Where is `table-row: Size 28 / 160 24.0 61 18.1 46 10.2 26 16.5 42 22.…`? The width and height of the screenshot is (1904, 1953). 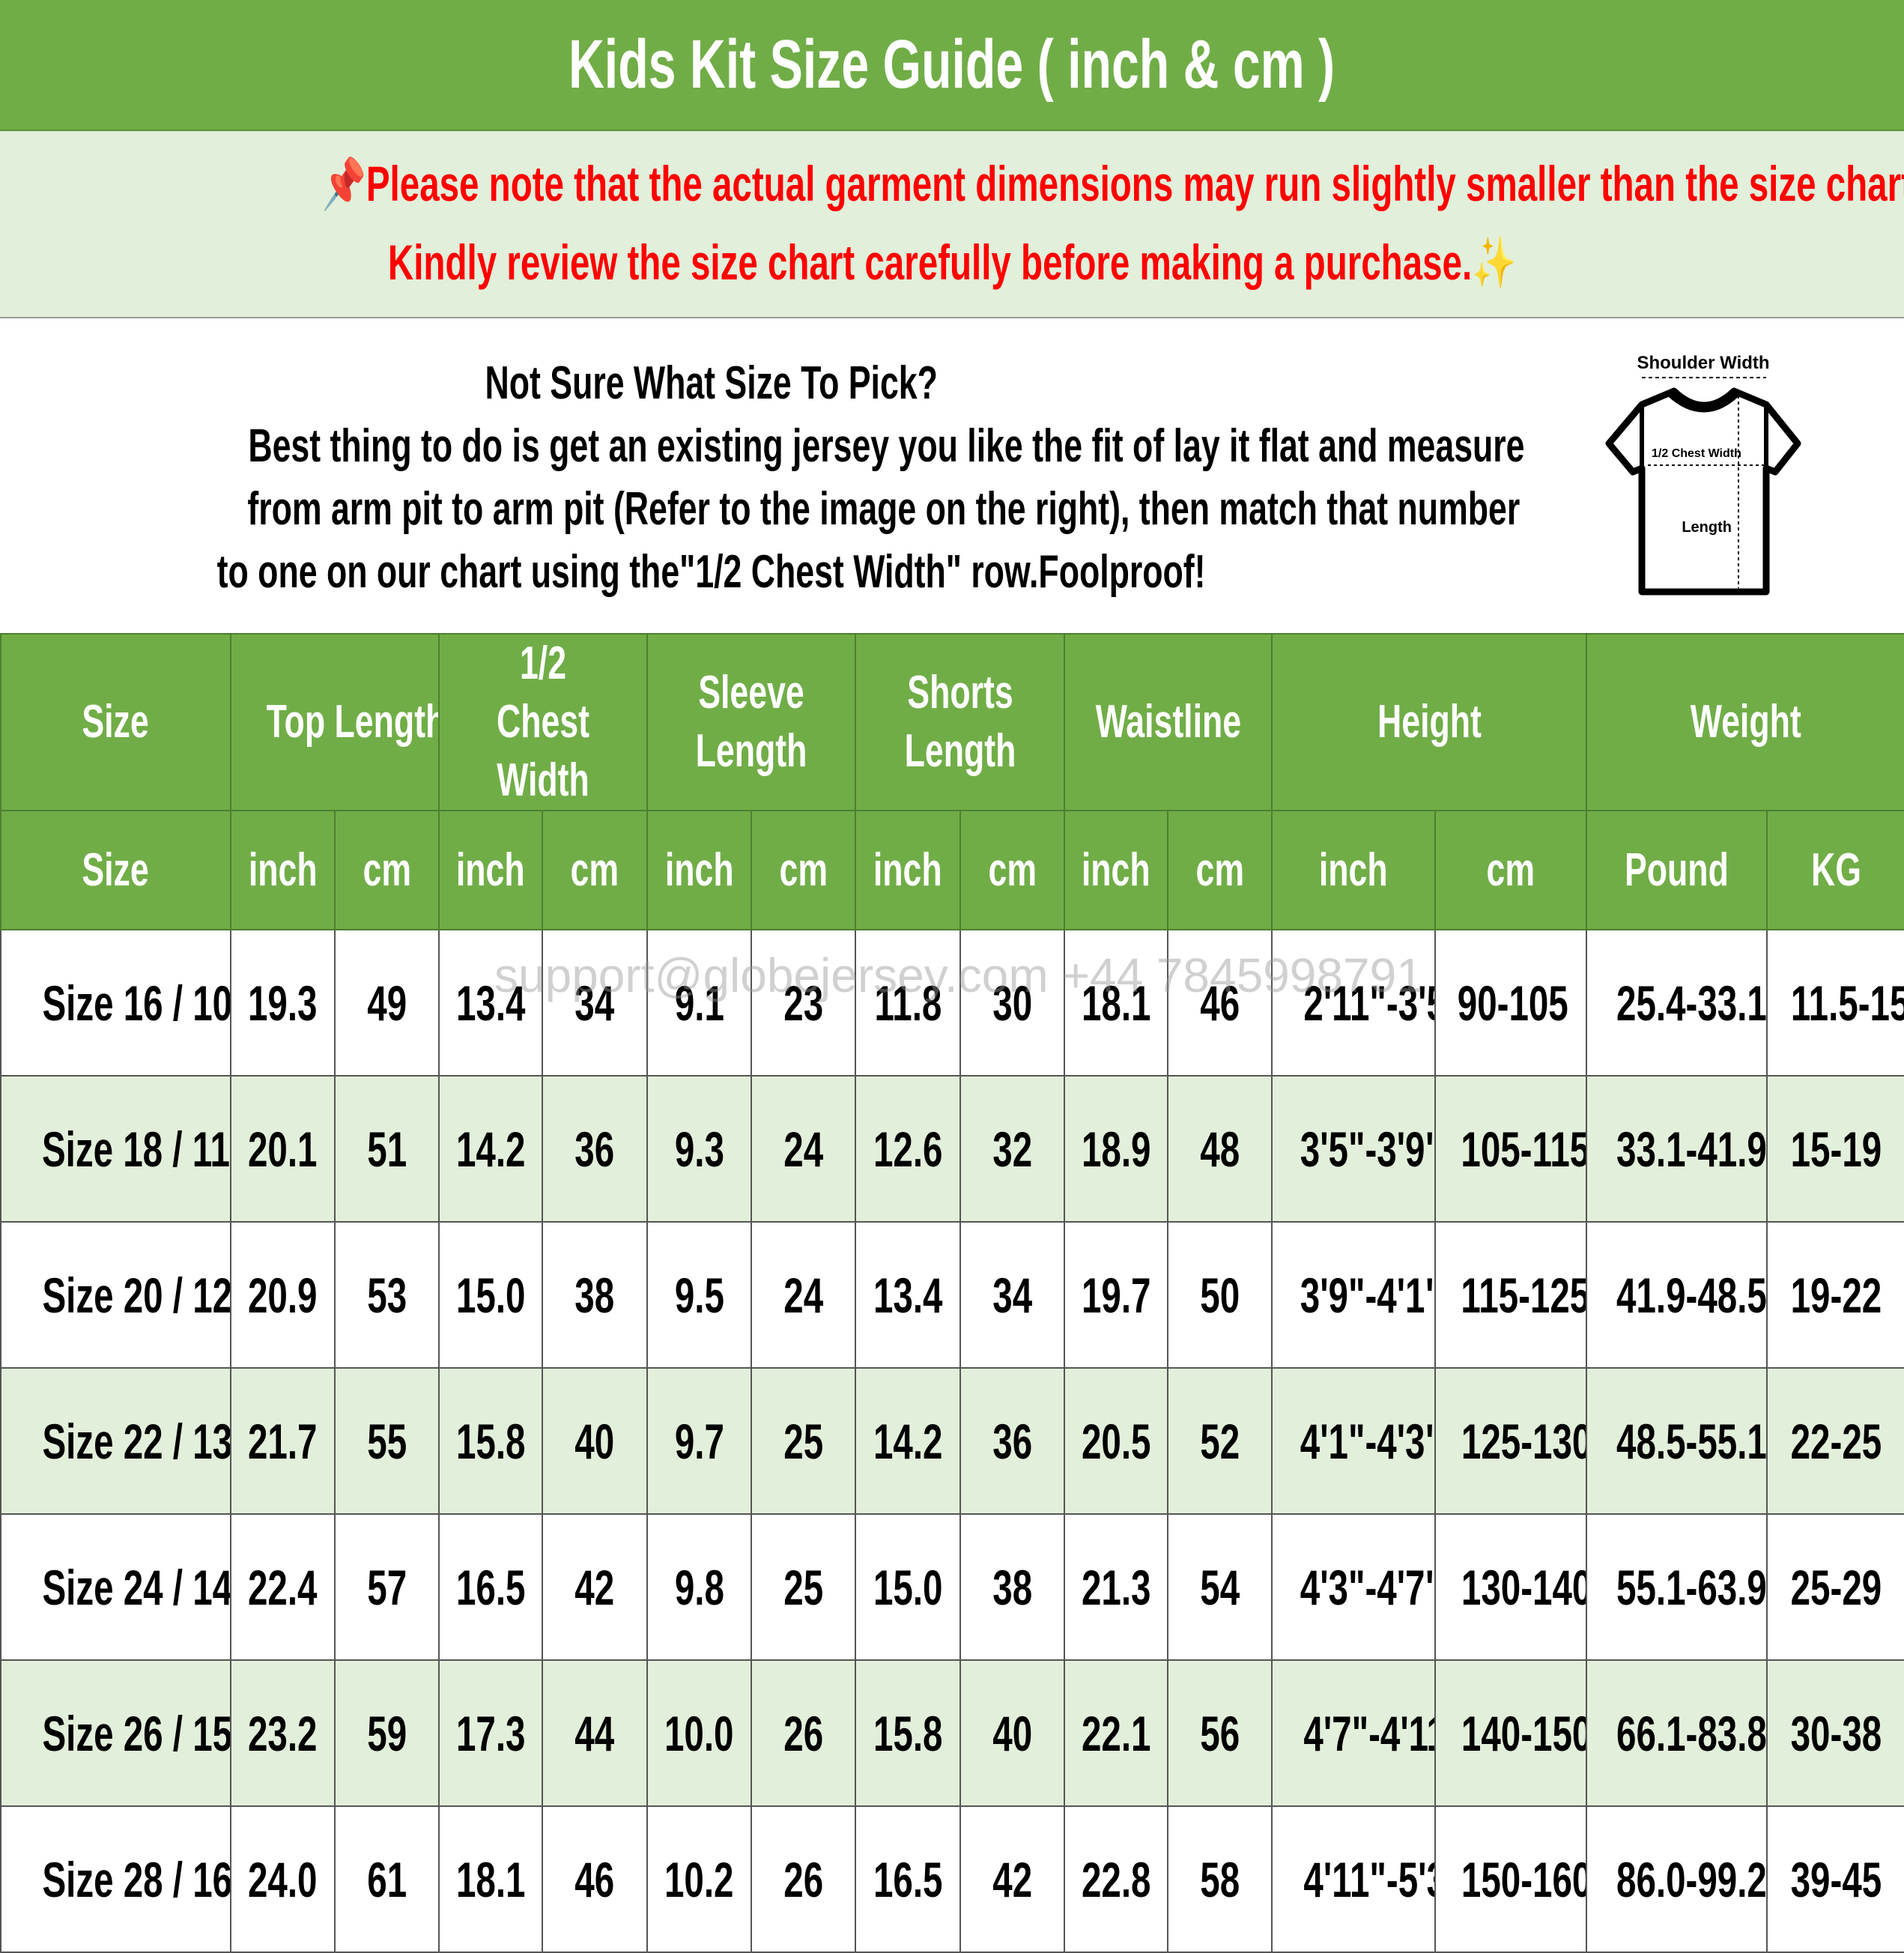
table-row: Size 28 / 160 24.0 61 18.1 46 10.2 26 16.5 42 22.… is located at coordinates (952, 1879).